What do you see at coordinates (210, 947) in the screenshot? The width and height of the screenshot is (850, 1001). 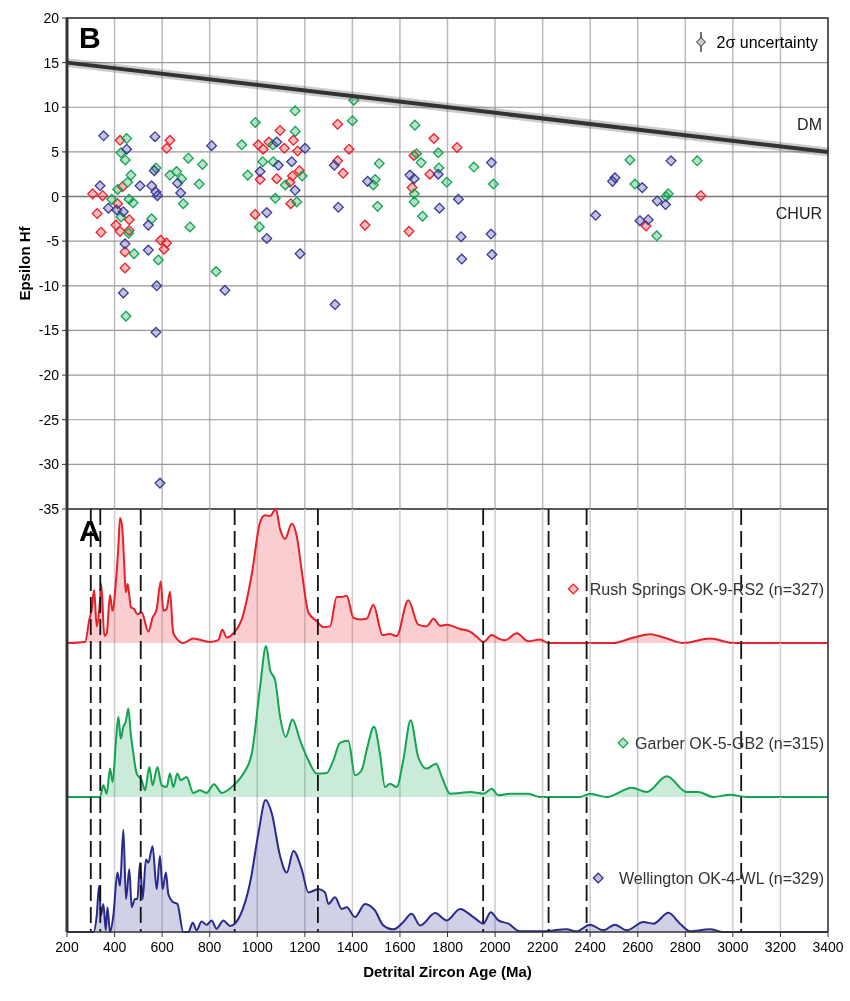 I see `x-tick-label: 800` at bounding box center [210, 947].